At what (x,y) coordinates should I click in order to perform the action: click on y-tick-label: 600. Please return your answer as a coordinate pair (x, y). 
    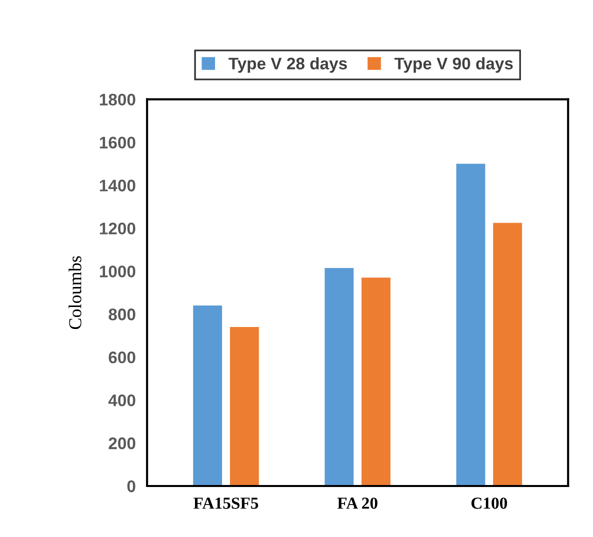
    Looking at the image, I should click on (122, 358).